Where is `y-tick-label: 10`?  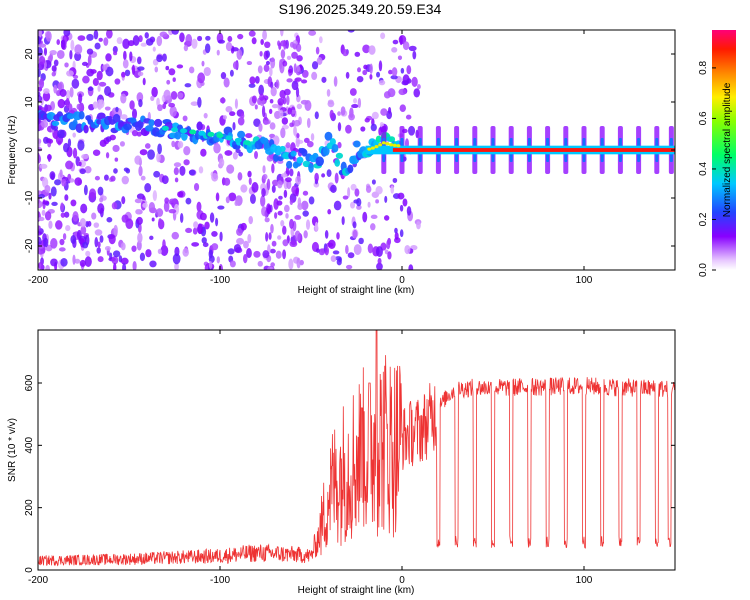
y-tick-label: 10 is located at coordinates (29, 102).